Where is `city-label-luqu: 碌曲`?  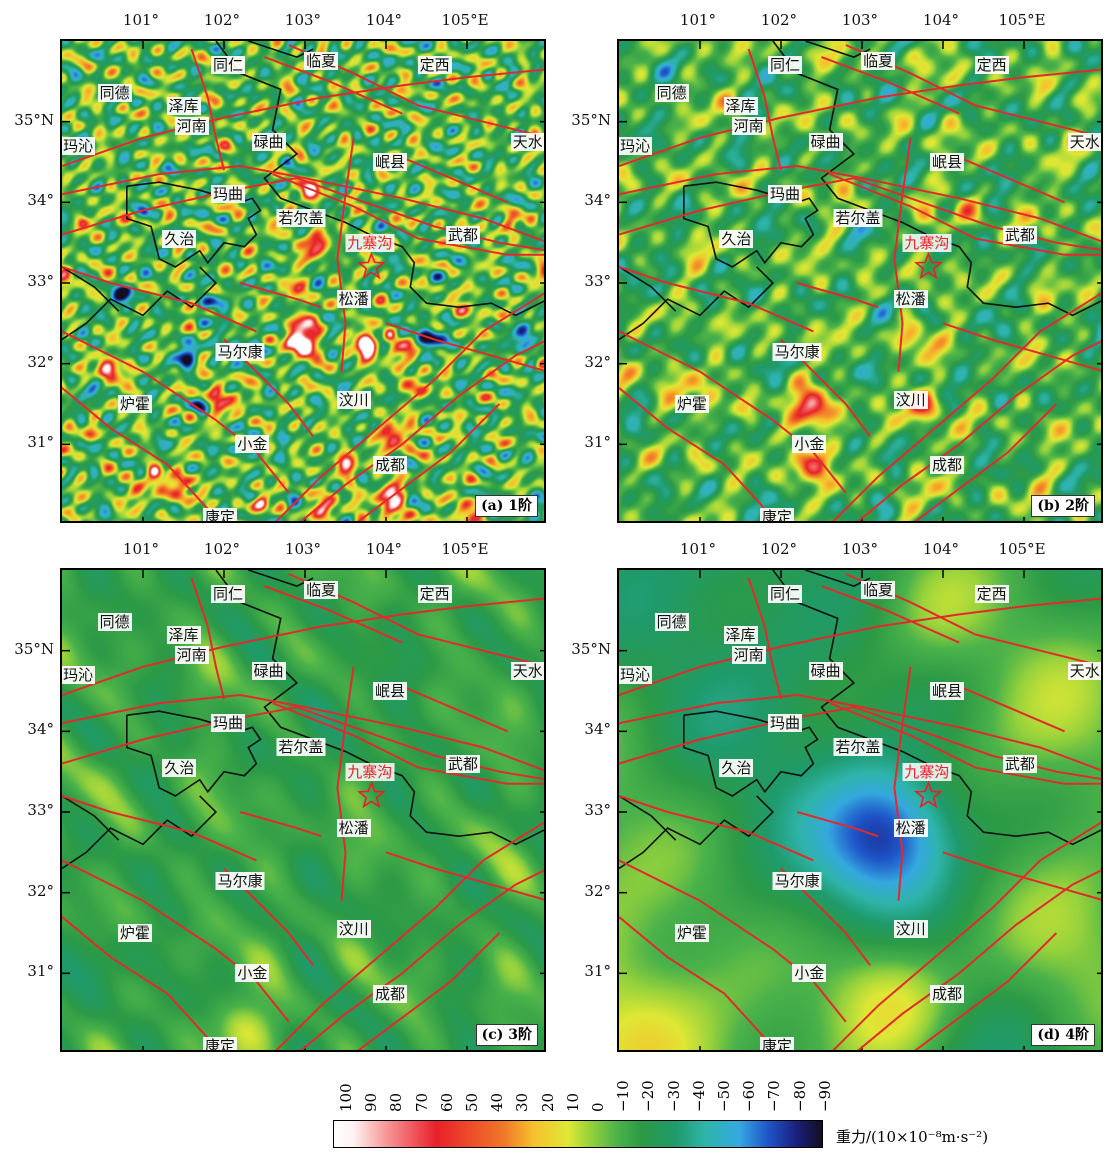
city-label-luqu: 碌曲 is located at coordinates (268, 670).